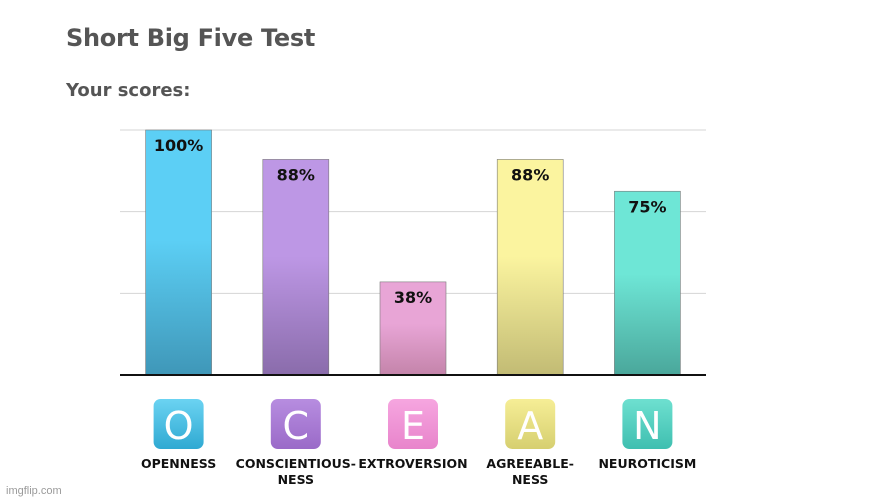 This screenshot has width=895, height=500. Describe the element at coordinates (178, 252) in the screenshot. I see `bar-o` at that location.